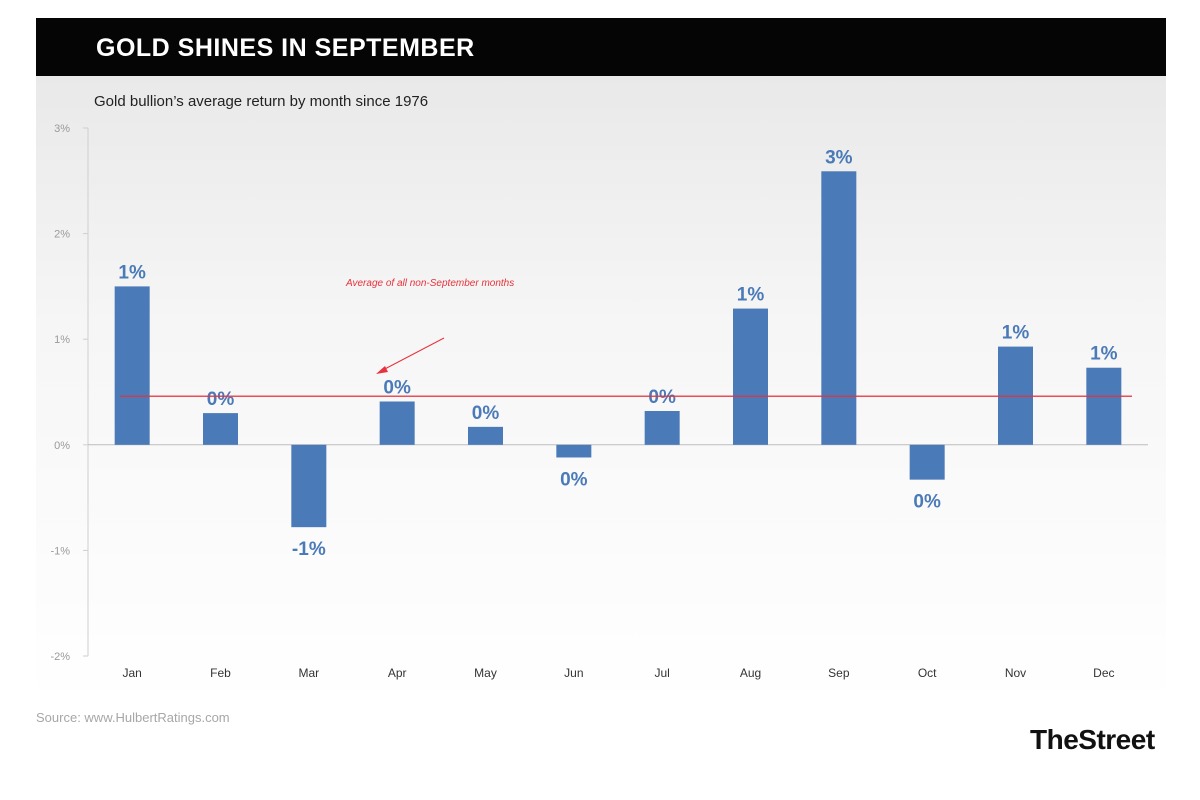  What do you see at coordinates (62, 446) in the screenshot?
I see `y-tick-label: 0%` at bounding box center [62, 446].